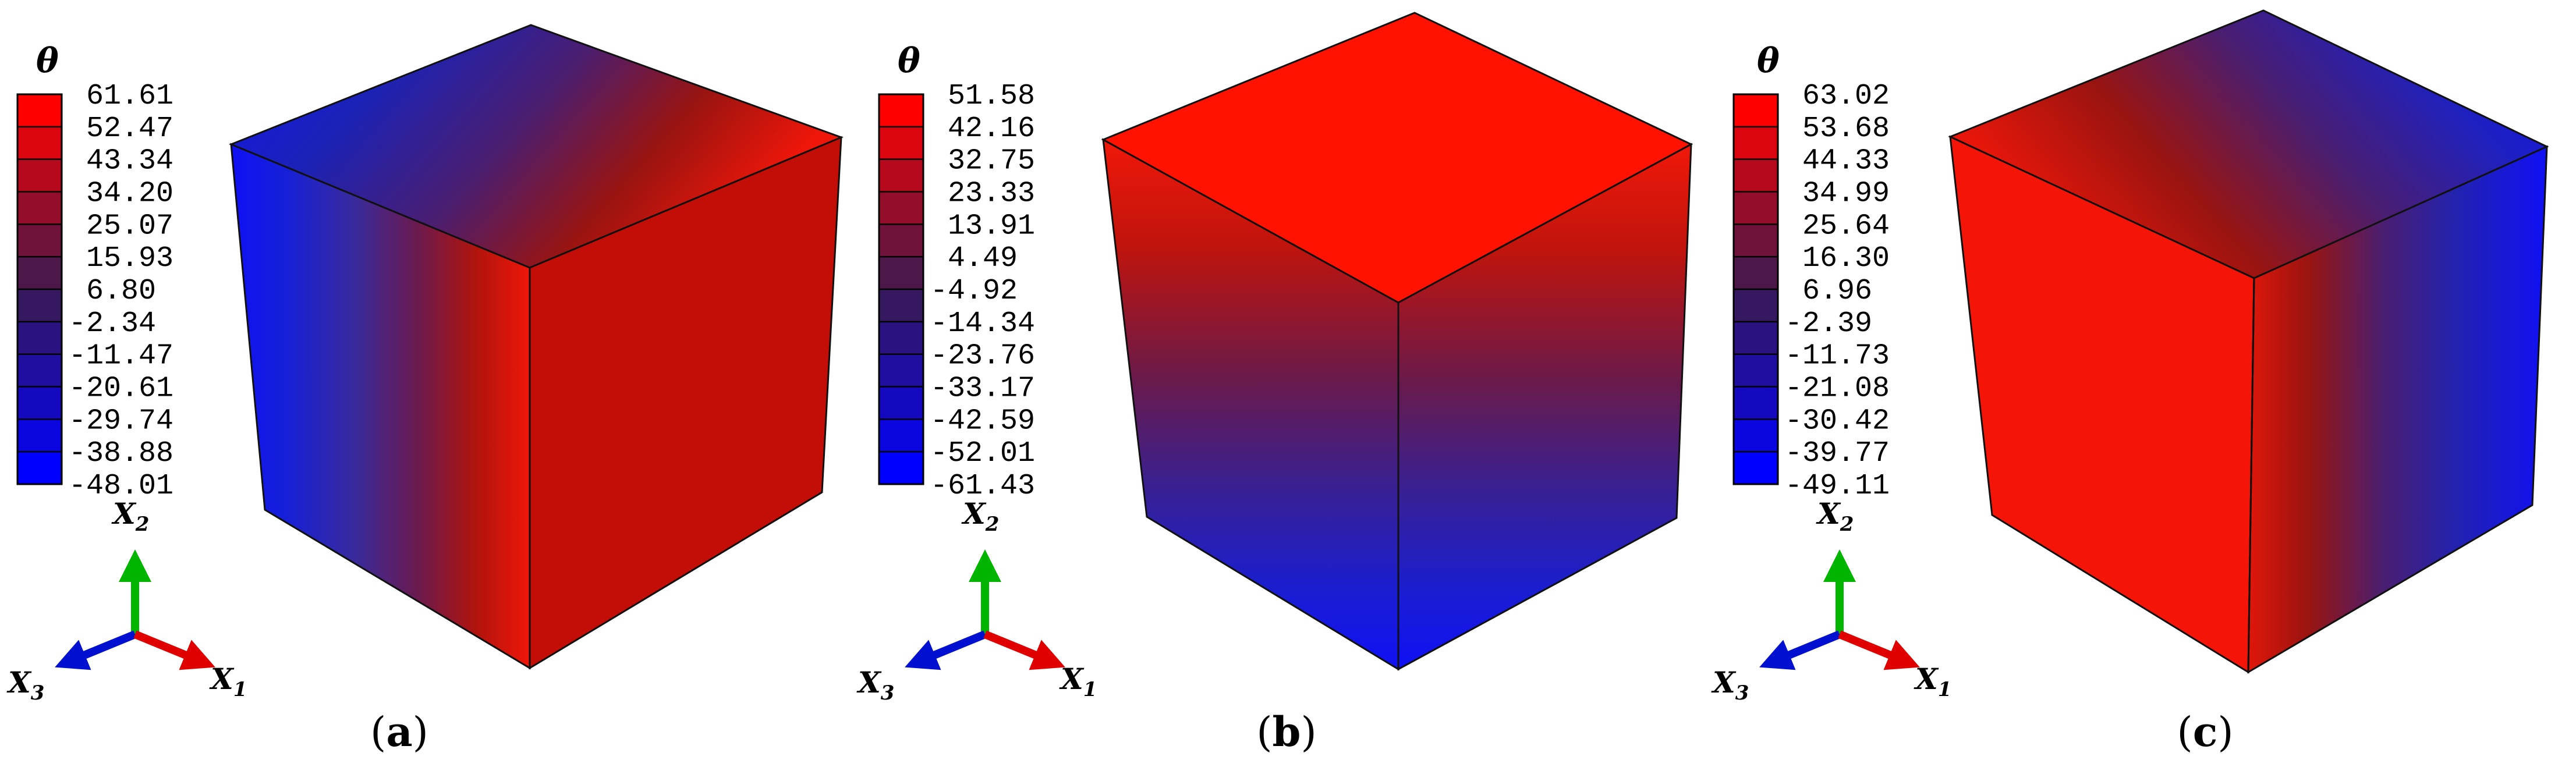 This screenshot has width=2576, height=767. Describe the element at coordinates (2205, 732) in the screenshot. I see `panel-caption: (c)` at that location.